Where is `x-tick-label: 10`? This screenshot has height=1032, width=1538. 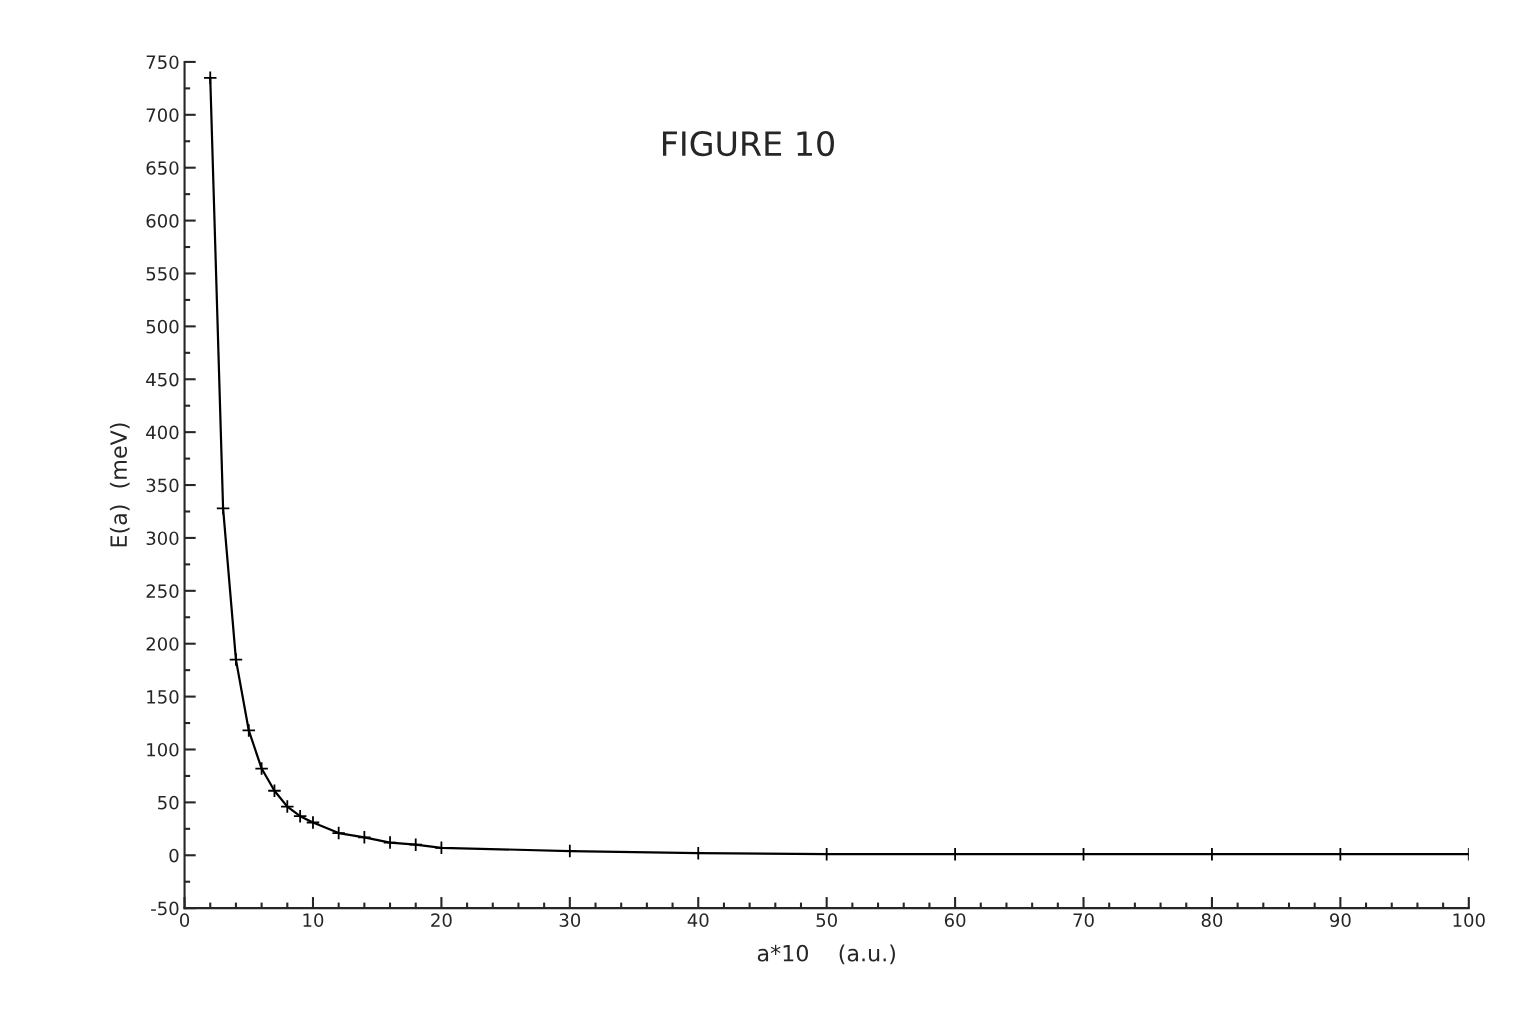 x-tick-label: 10 is located at coordinates (313, 920).